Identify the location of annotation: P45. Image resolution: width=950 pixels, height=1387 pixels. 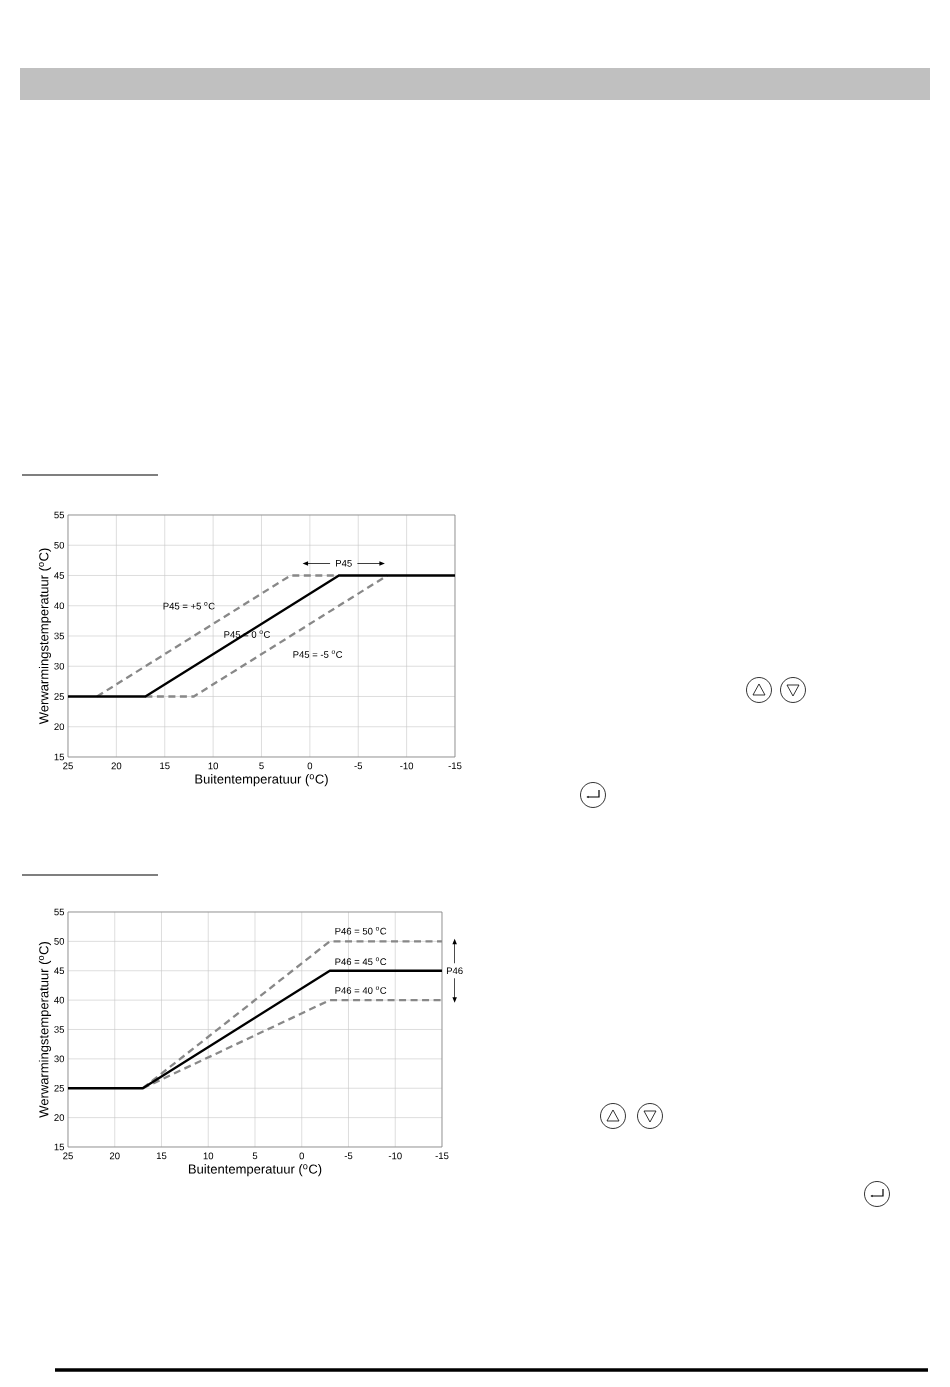
(344, 563).